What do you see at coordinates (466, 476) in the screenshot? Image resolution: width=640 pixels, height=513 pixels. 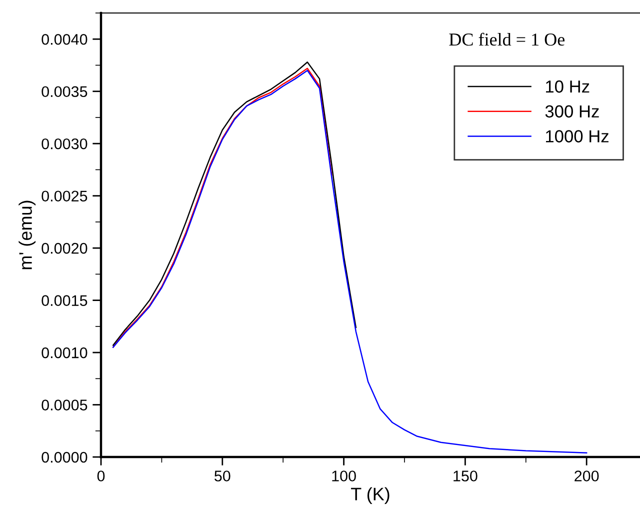 I see `x-tick-label: 150` at bounding box center [466, 476].